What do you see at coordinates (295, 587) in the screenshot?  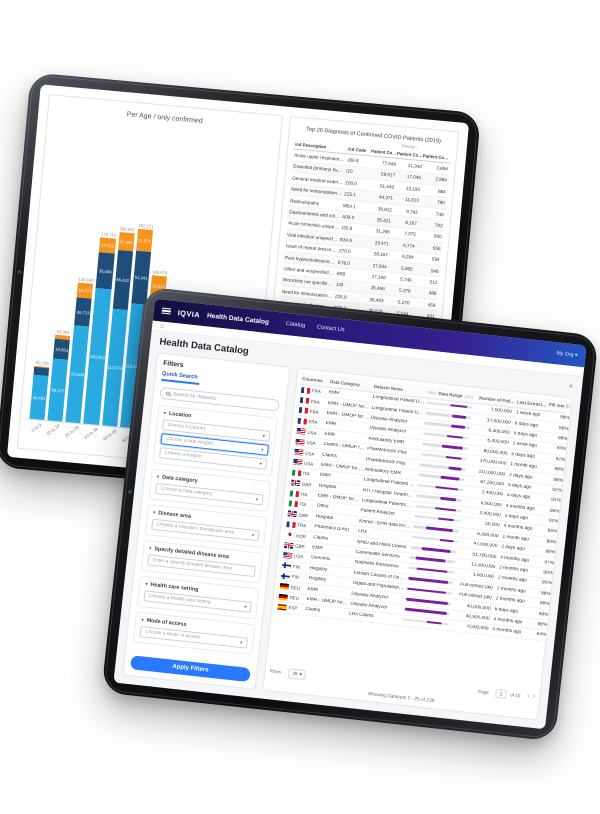 I see `country-code: DEU` at bounding box center [295, 587].